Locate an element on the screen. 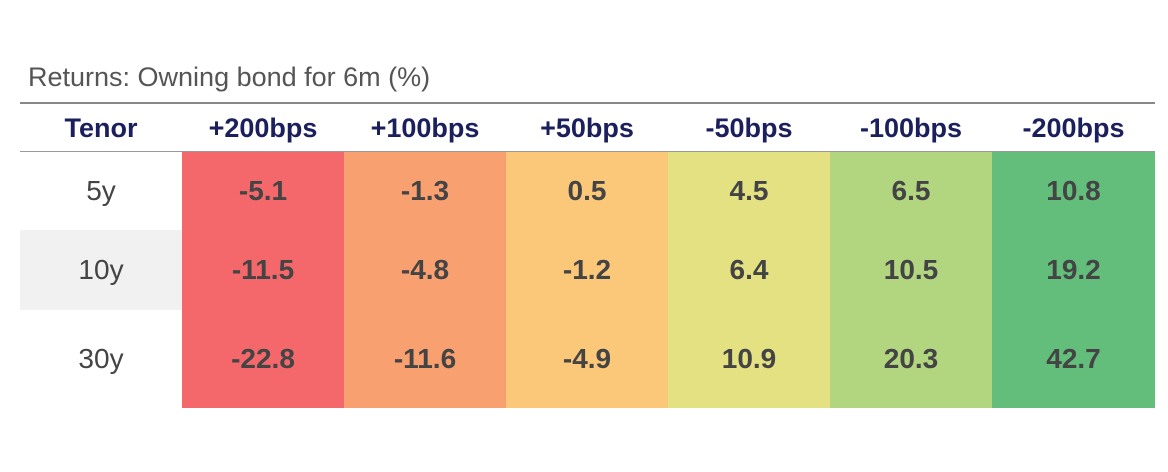 This screenshot has height=472, width=1168. column-header: +100bps is located at coordinates (425, 127).